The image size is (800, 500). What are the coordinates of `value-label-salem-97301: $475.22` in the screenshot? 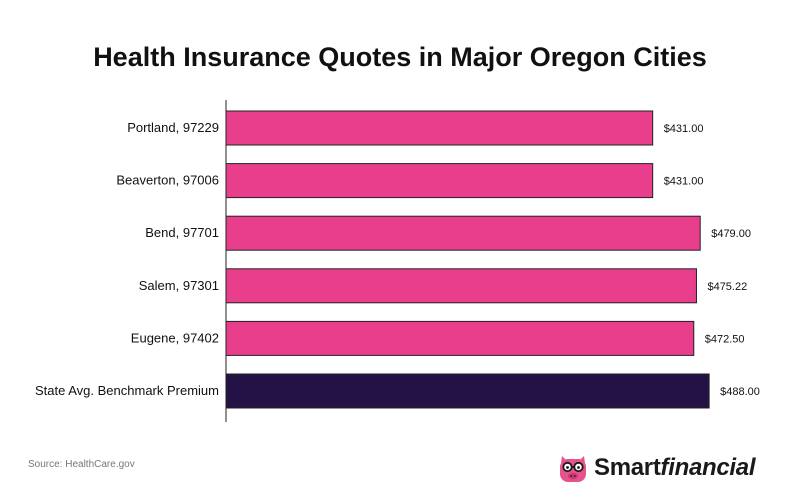 It's located at (727, 287).